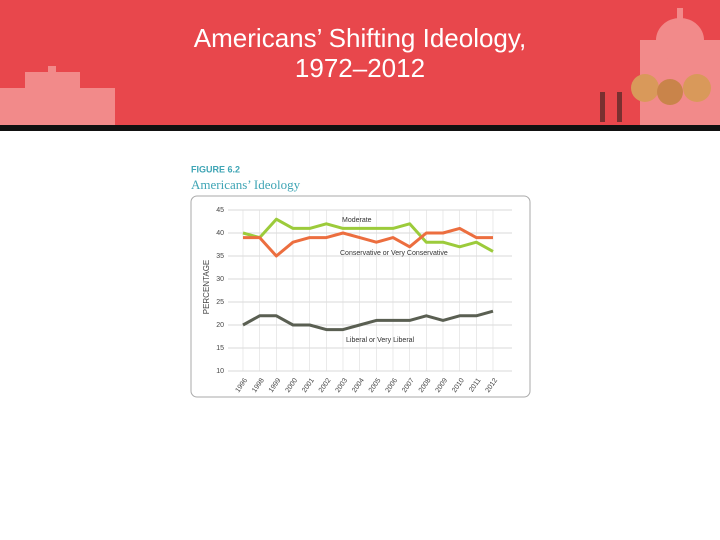 This screenshot has height=540, width=720. Describe the element at coordinates (220, 325) in the screenshot. I see `y-tick-label: 20` at that location.